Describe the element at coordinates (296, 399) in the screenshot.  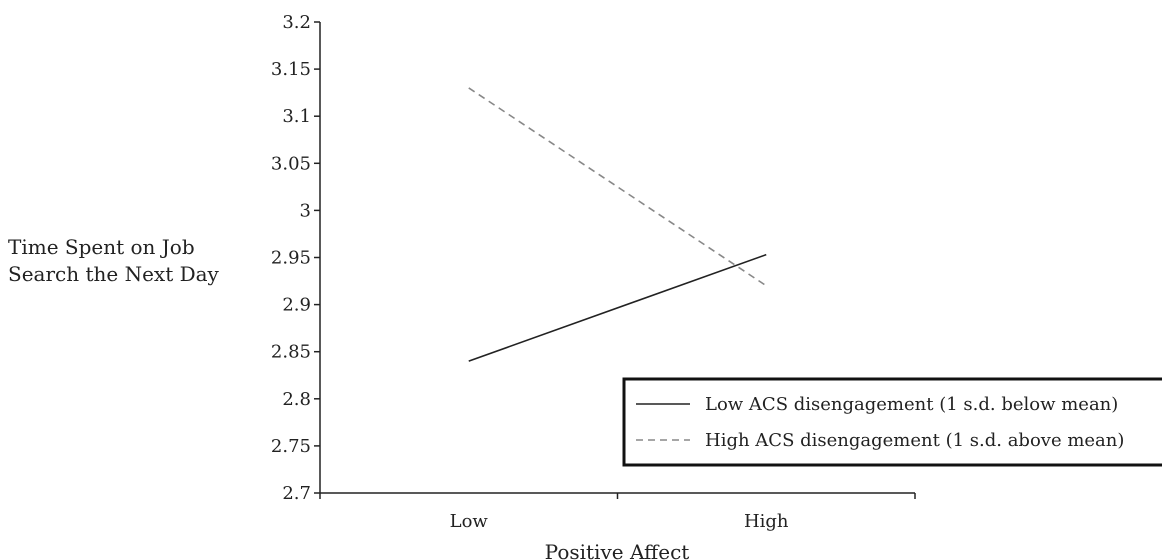
I see `y-tick-label: 2.8` at that location.